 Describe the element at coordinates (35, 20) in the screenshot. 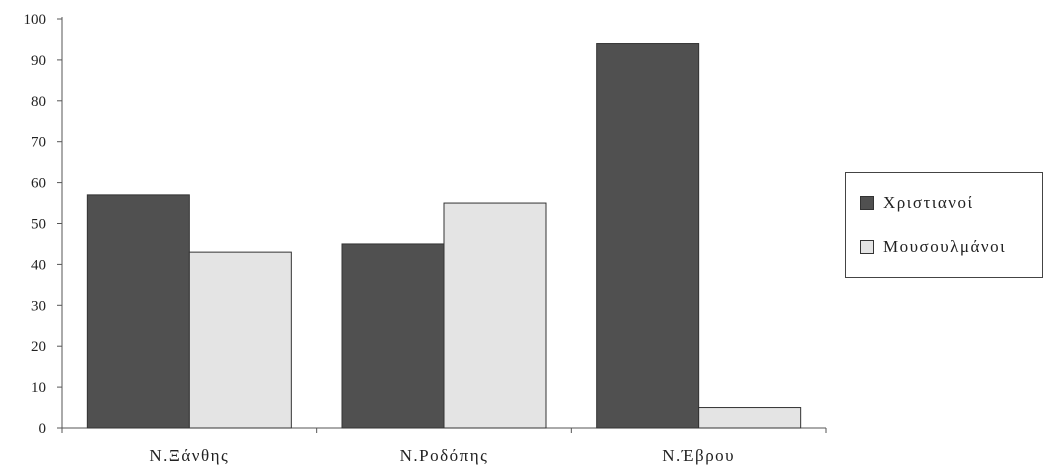

I see `y-tick-label-100: 100` at that location.